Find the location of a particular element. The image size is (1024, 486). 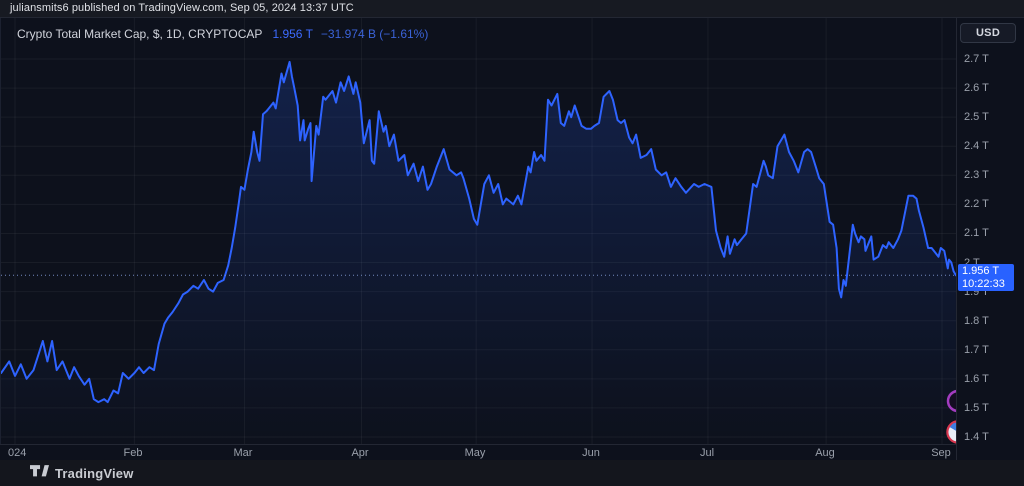

x-axis-label: Sep is located at coordinates (941, 453).